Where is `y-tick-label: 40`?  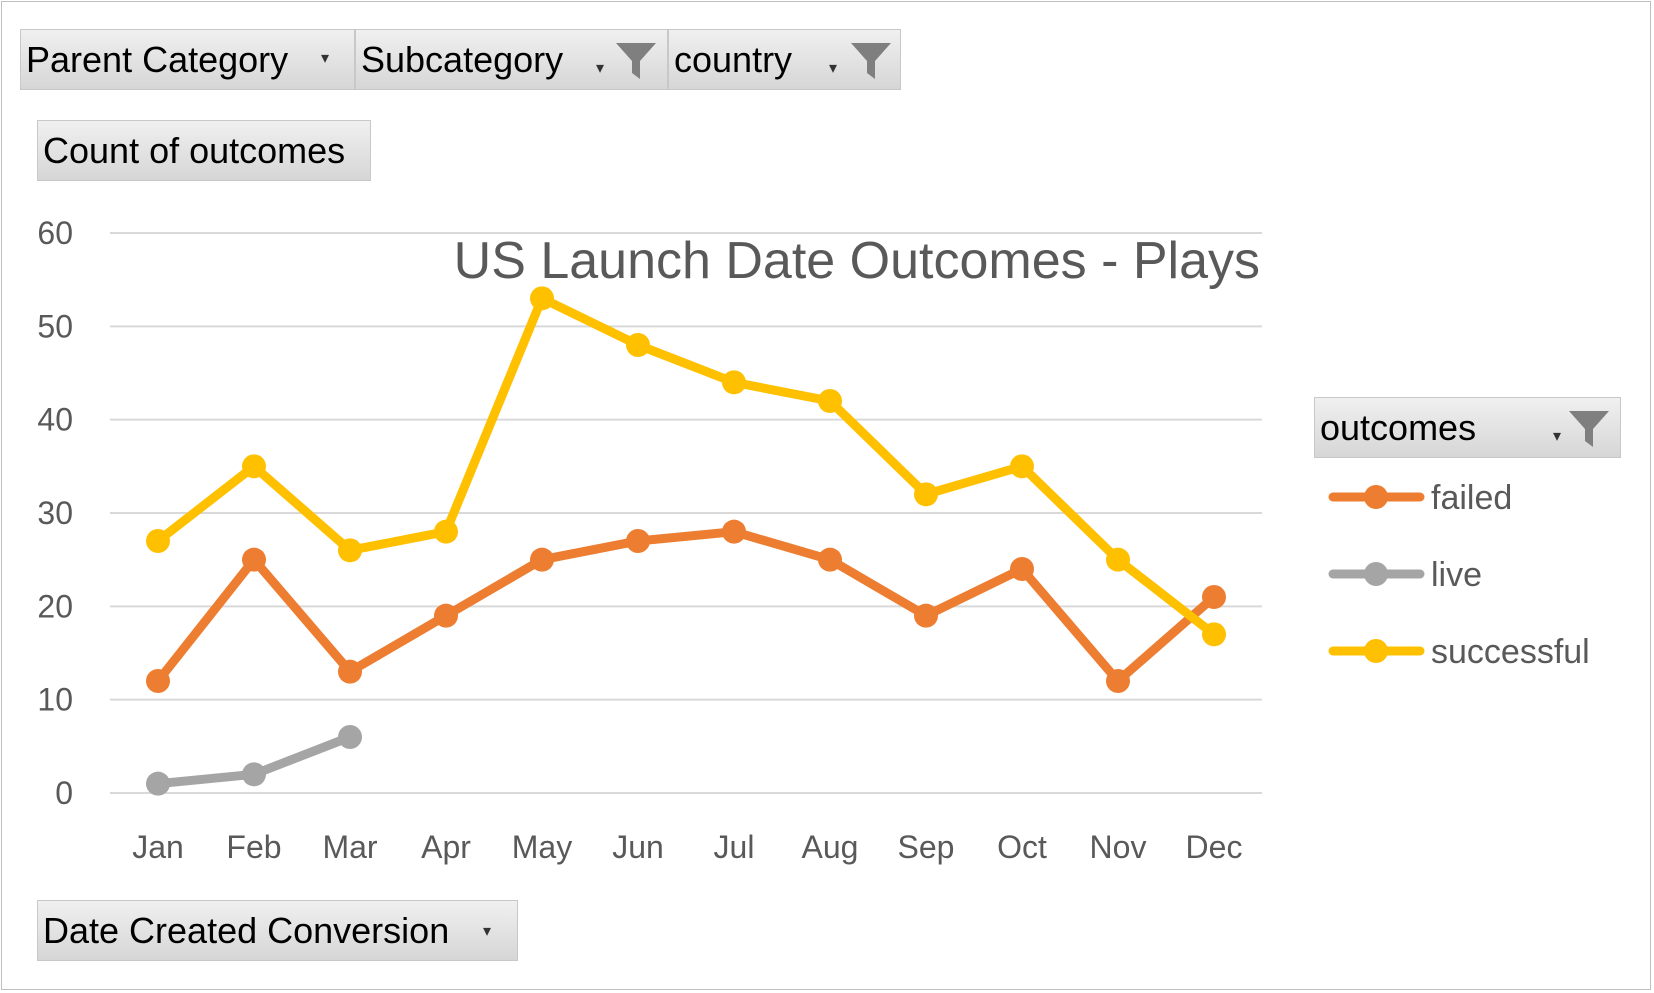
y-tick-label: 40 is located at coordinates (55, 420).